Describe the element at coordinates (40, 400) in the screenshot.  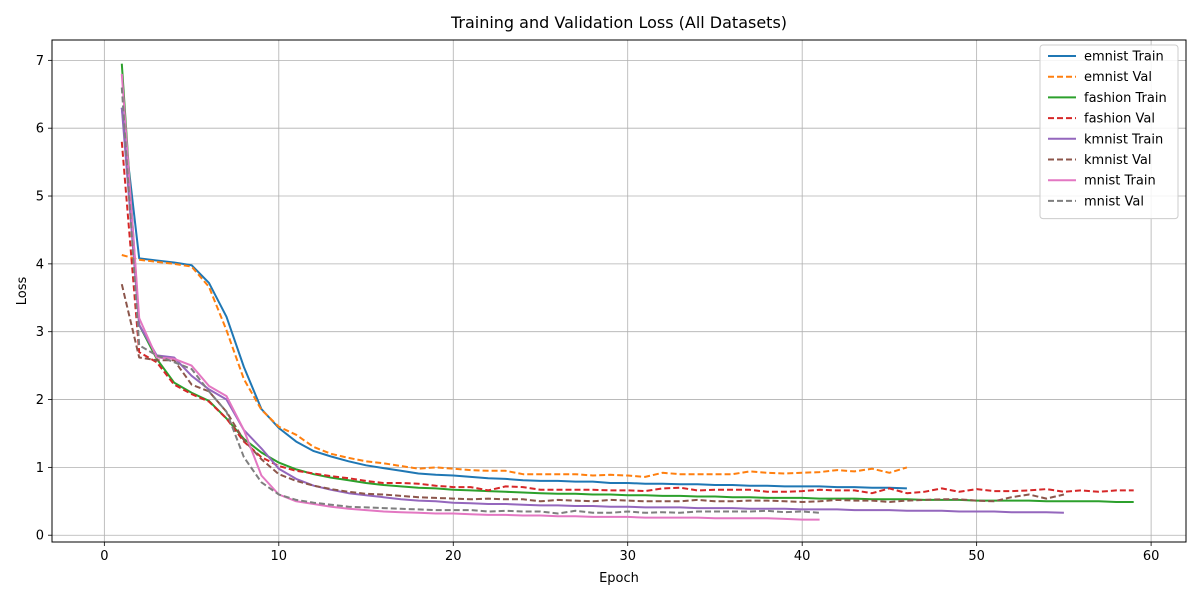
I see `y-tick-label: 2` at that location.